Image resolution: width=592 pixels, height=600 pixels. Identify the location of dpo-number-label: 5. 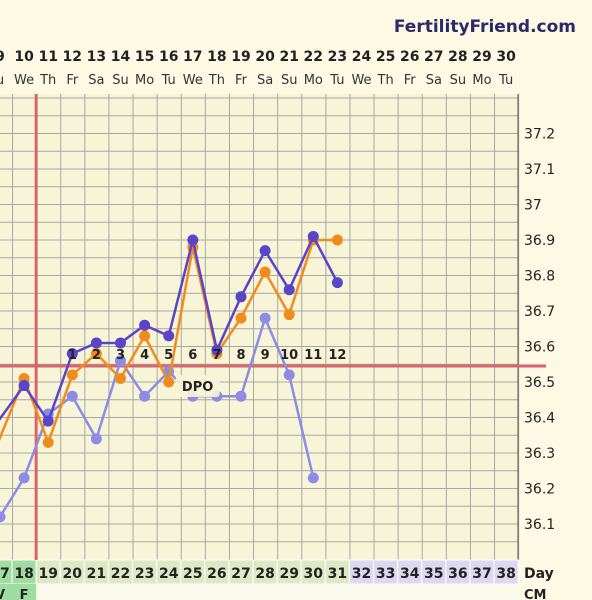
(168, 355).